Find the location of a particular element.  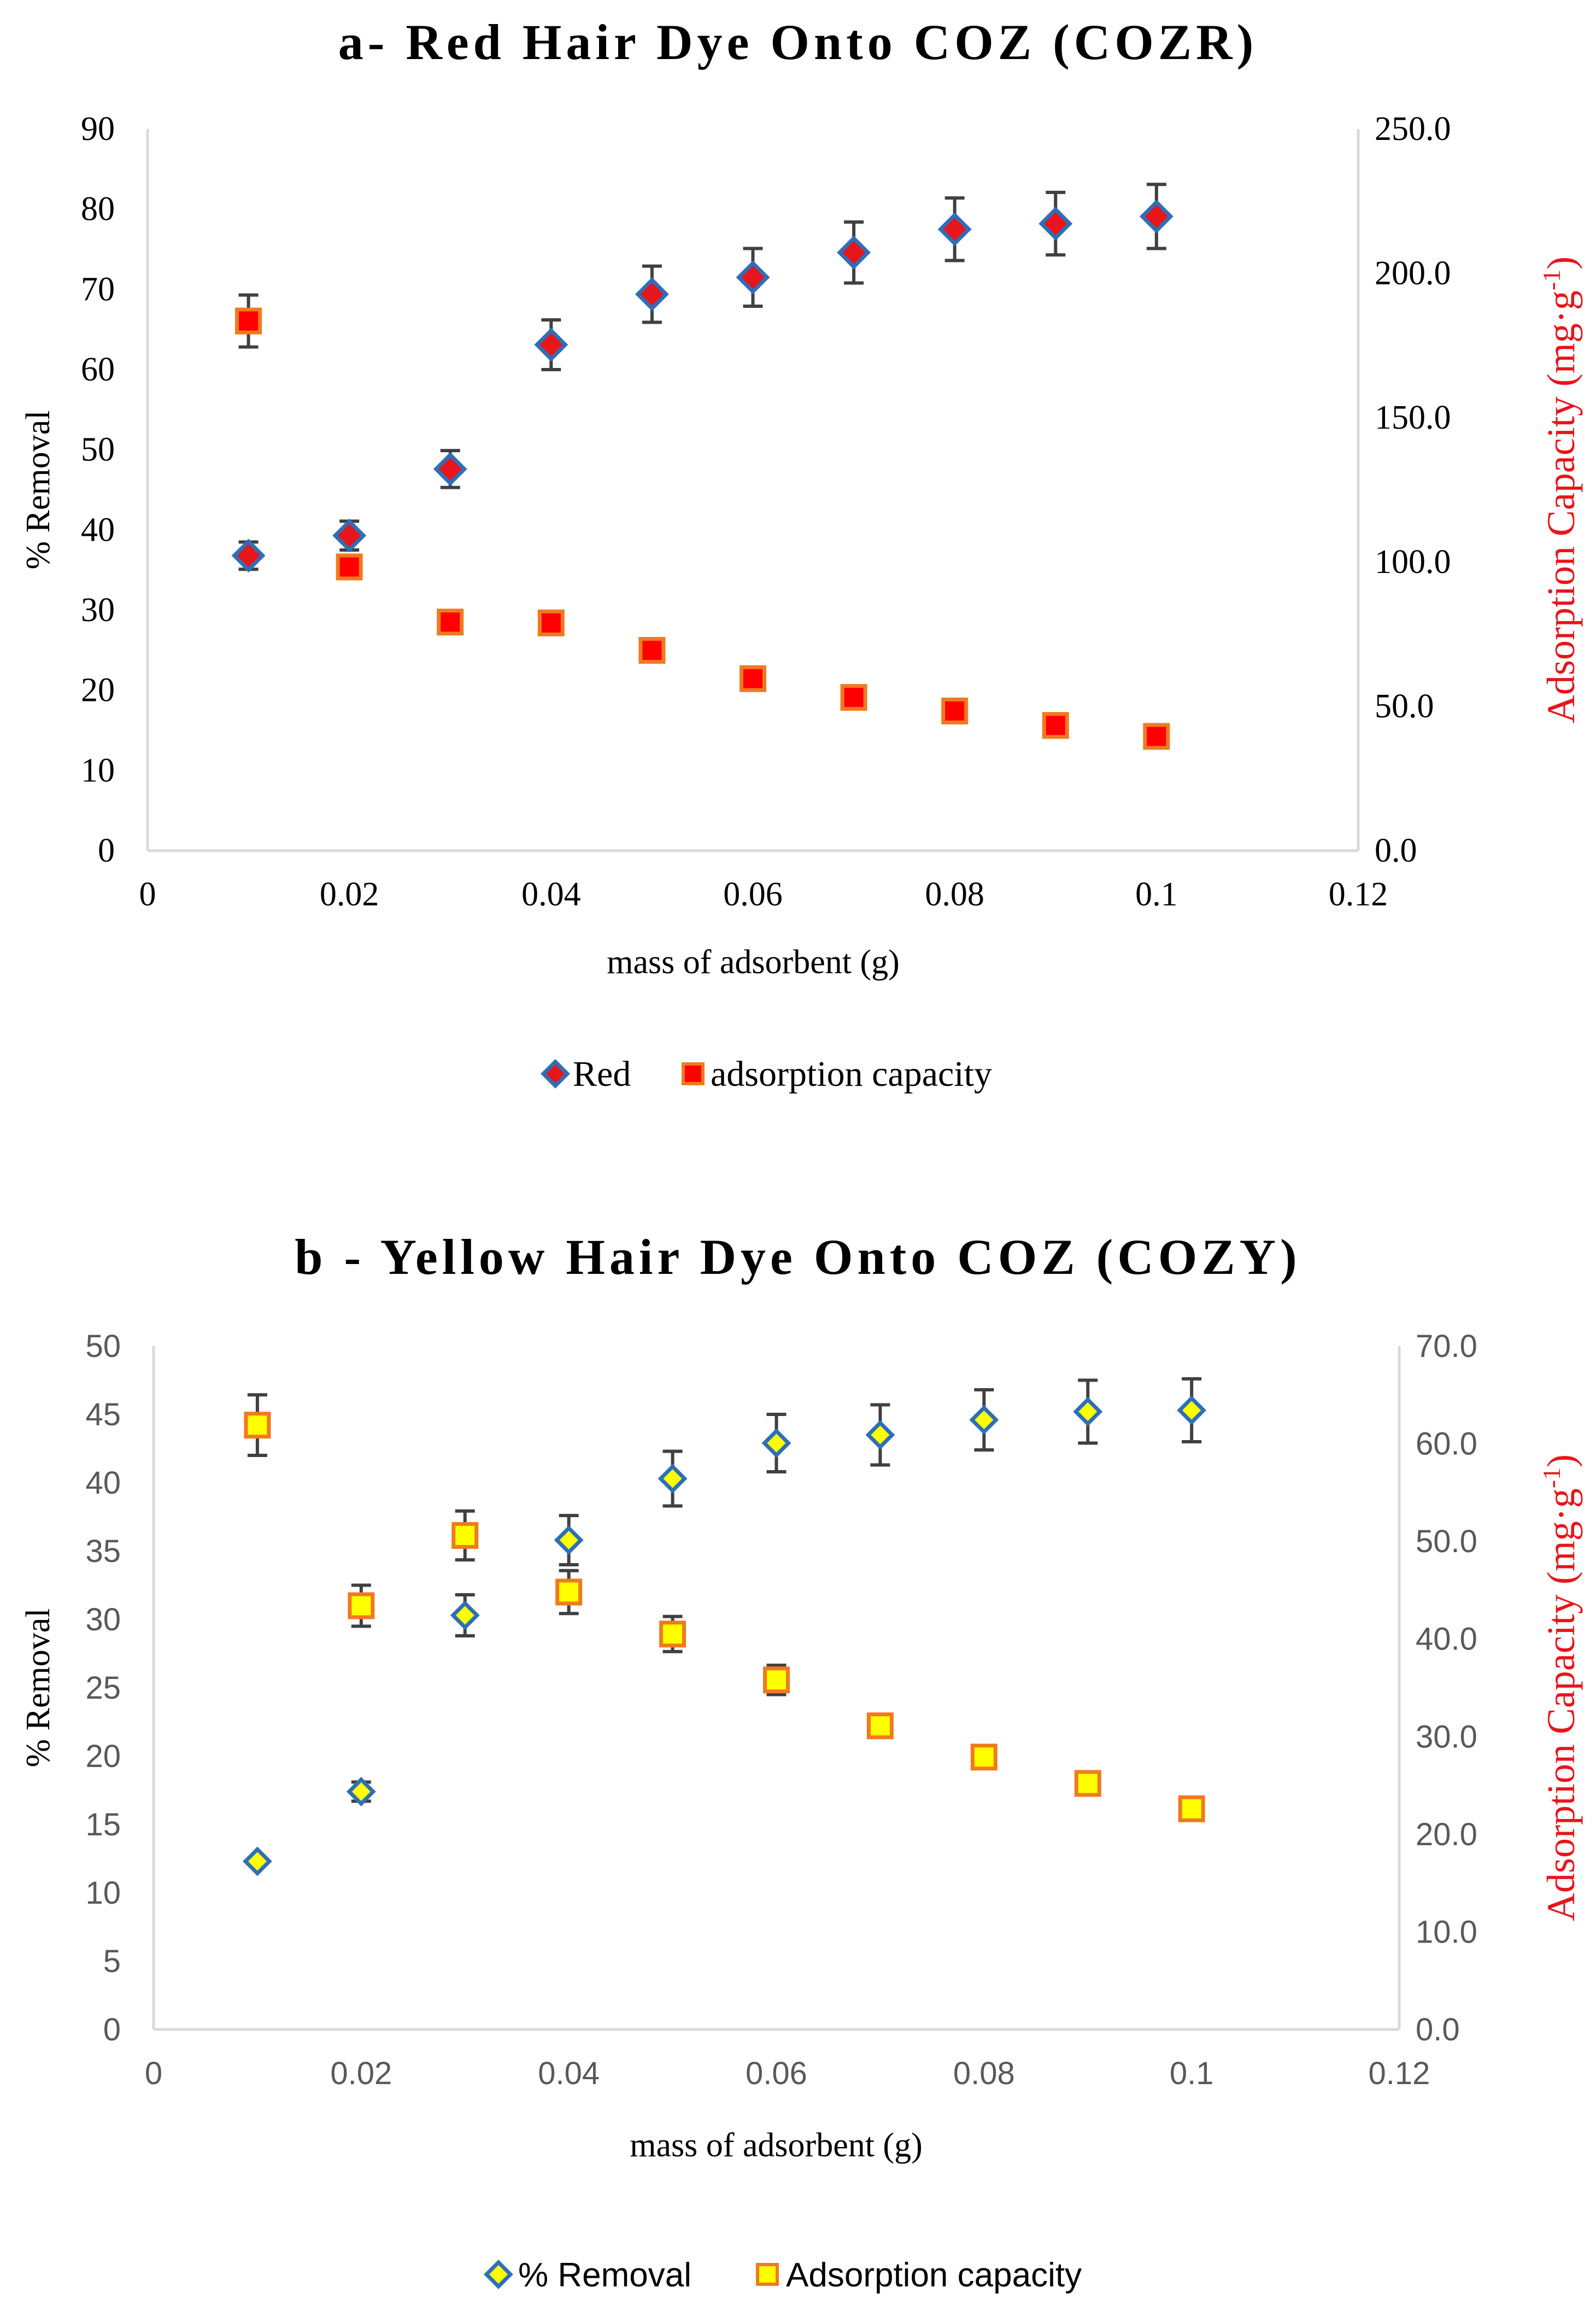

y2-tick-label: 60.0 is located at coordinates (1446, 1444).